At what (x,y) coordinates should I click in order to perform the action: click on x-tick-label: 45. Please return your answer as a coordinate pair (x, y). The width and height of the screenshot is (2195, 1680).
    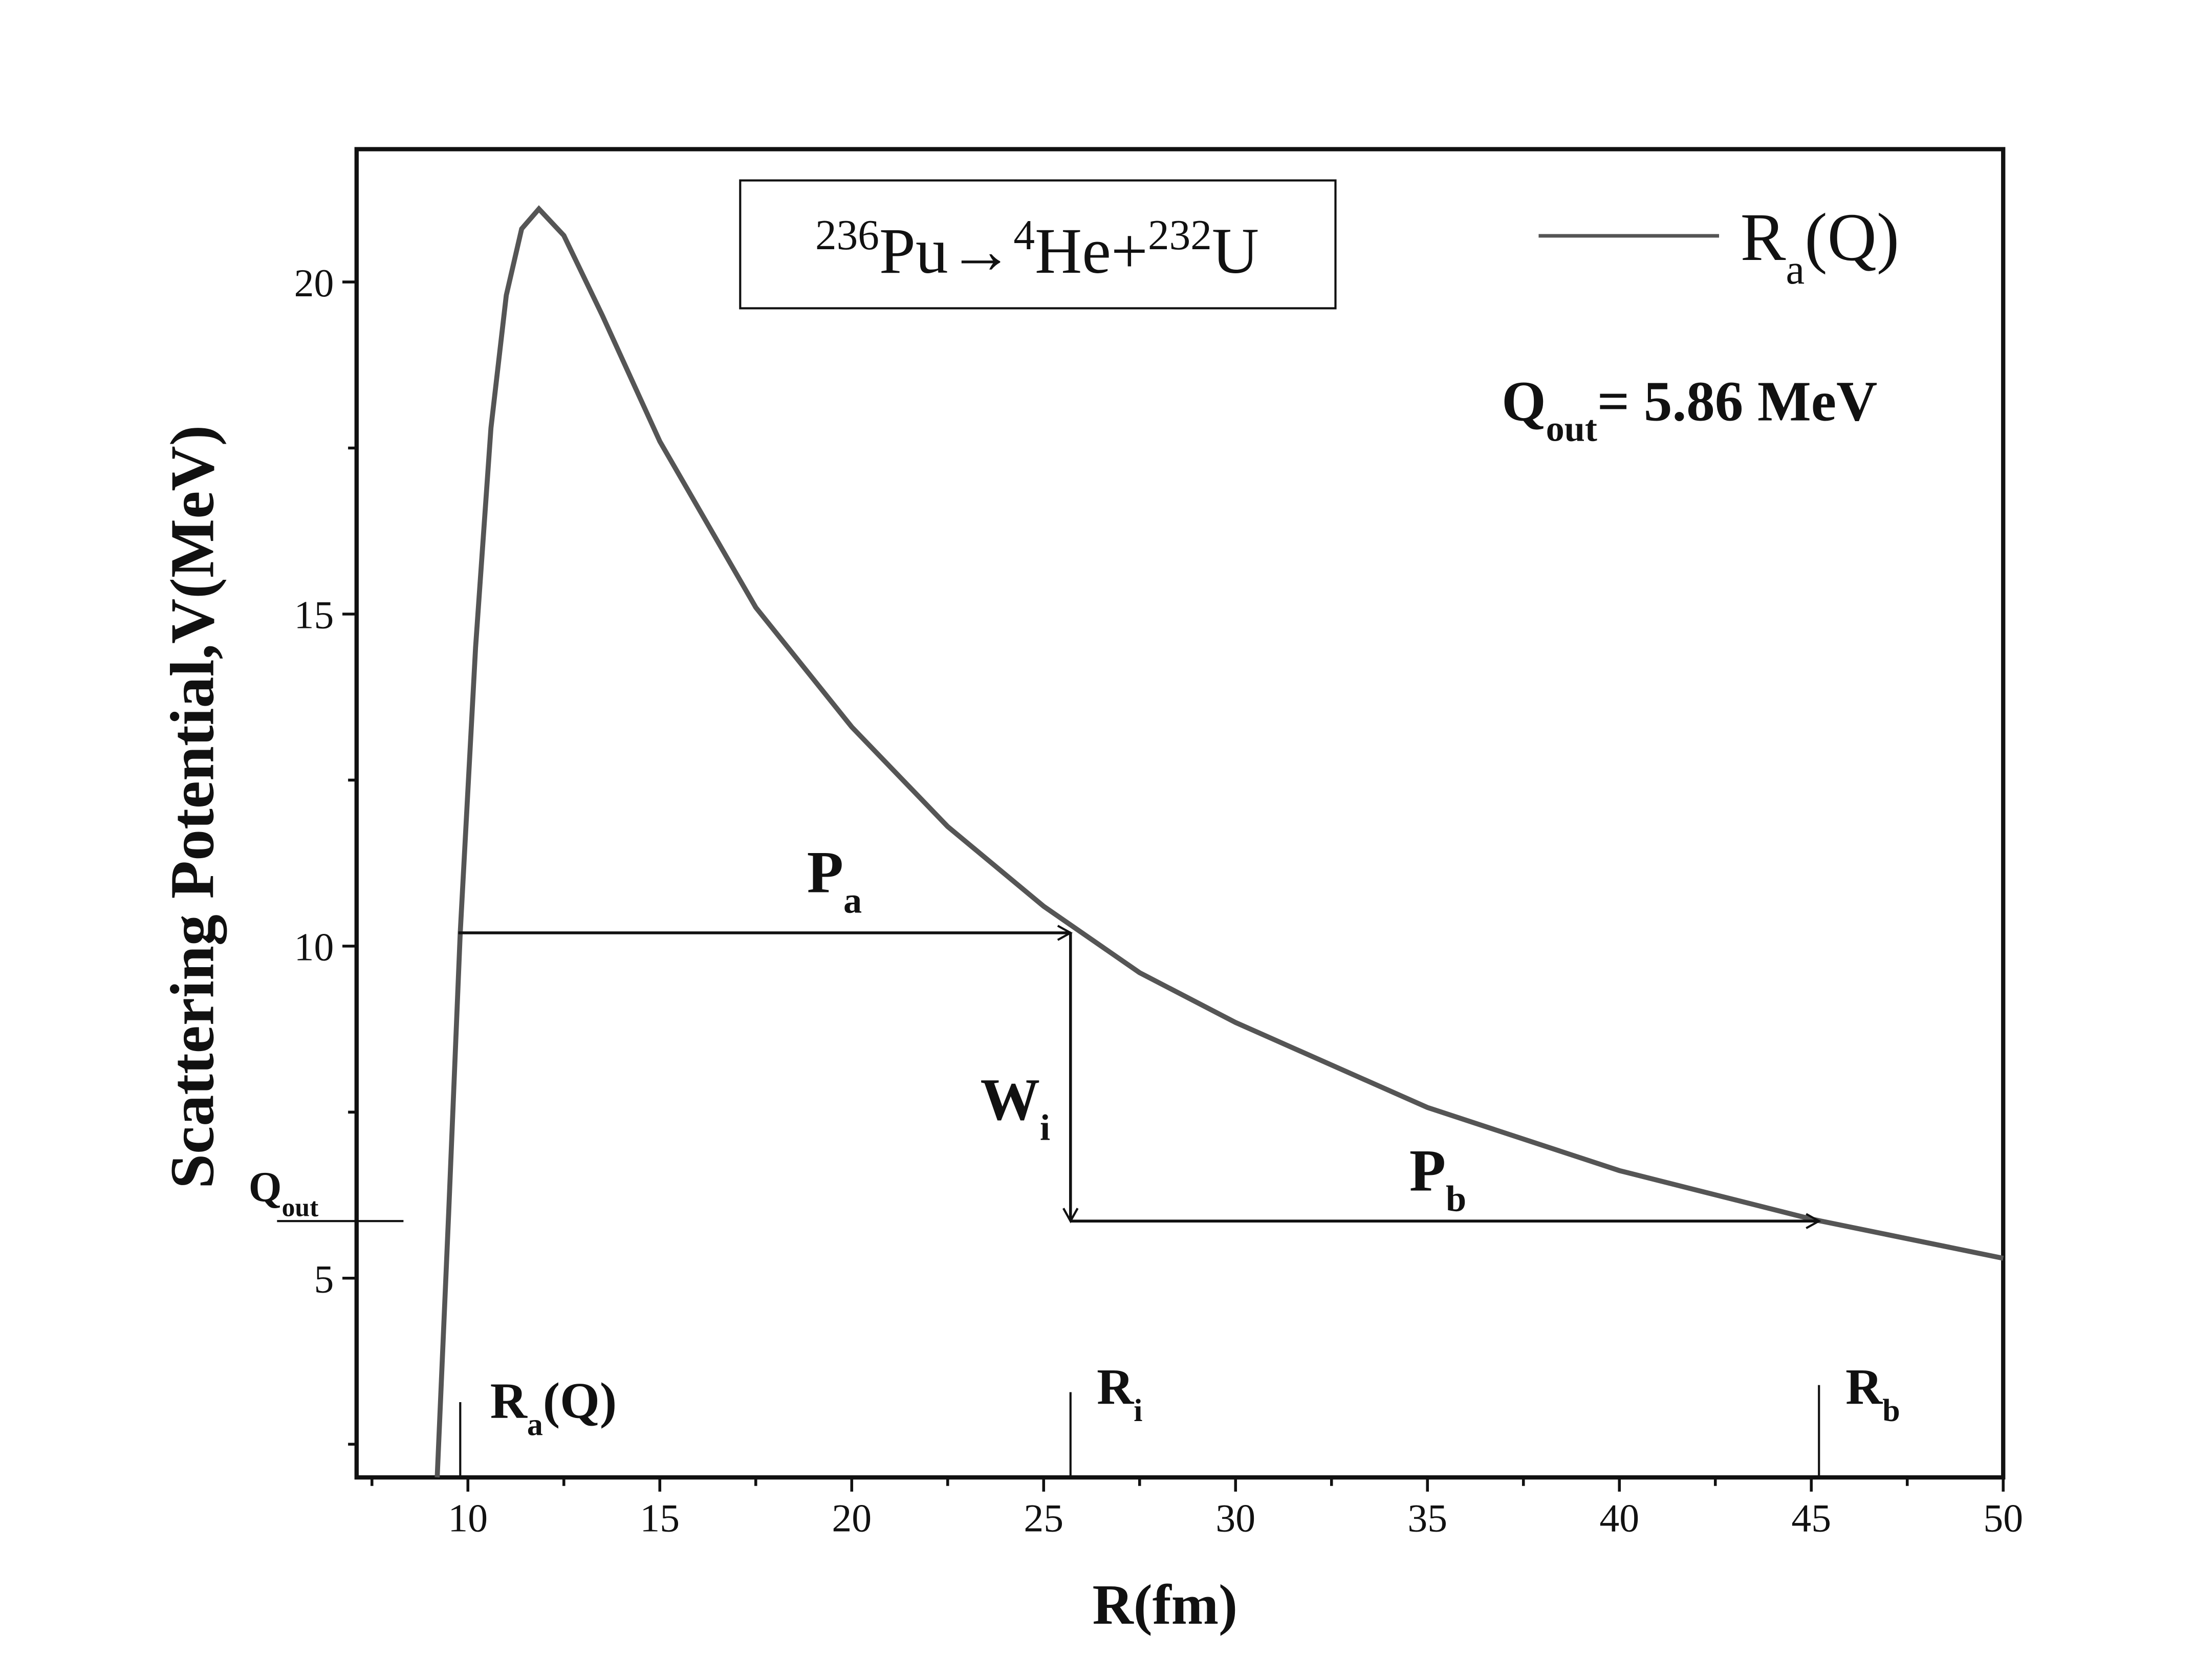
    Looking at the image, I should click on (1811, 1518).